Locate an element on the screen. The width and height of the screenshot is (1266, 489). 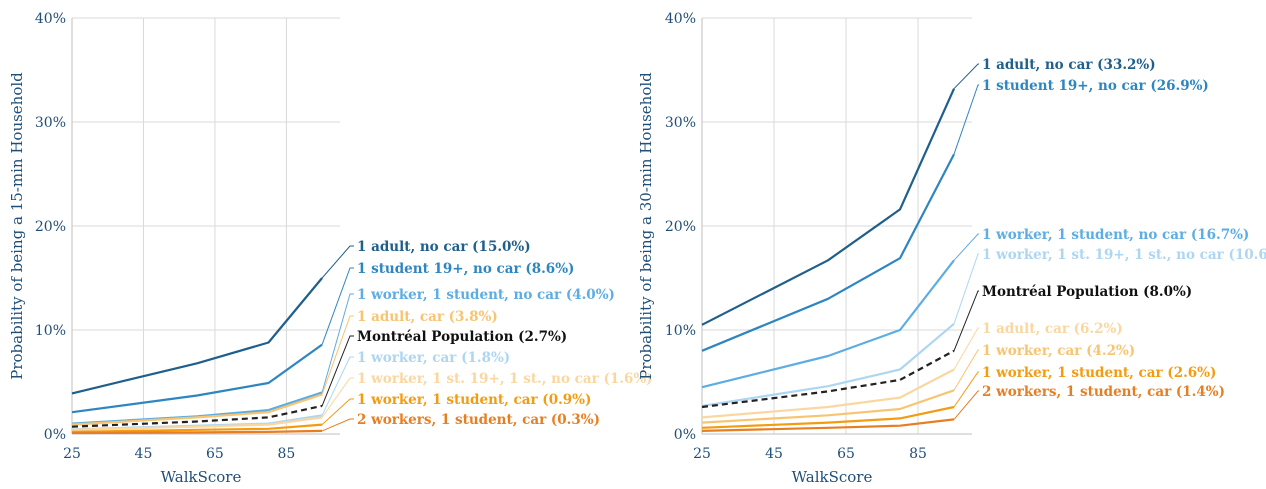
series-label: 1 worker, car (4.2%) is located at coordinates (1058, 351).